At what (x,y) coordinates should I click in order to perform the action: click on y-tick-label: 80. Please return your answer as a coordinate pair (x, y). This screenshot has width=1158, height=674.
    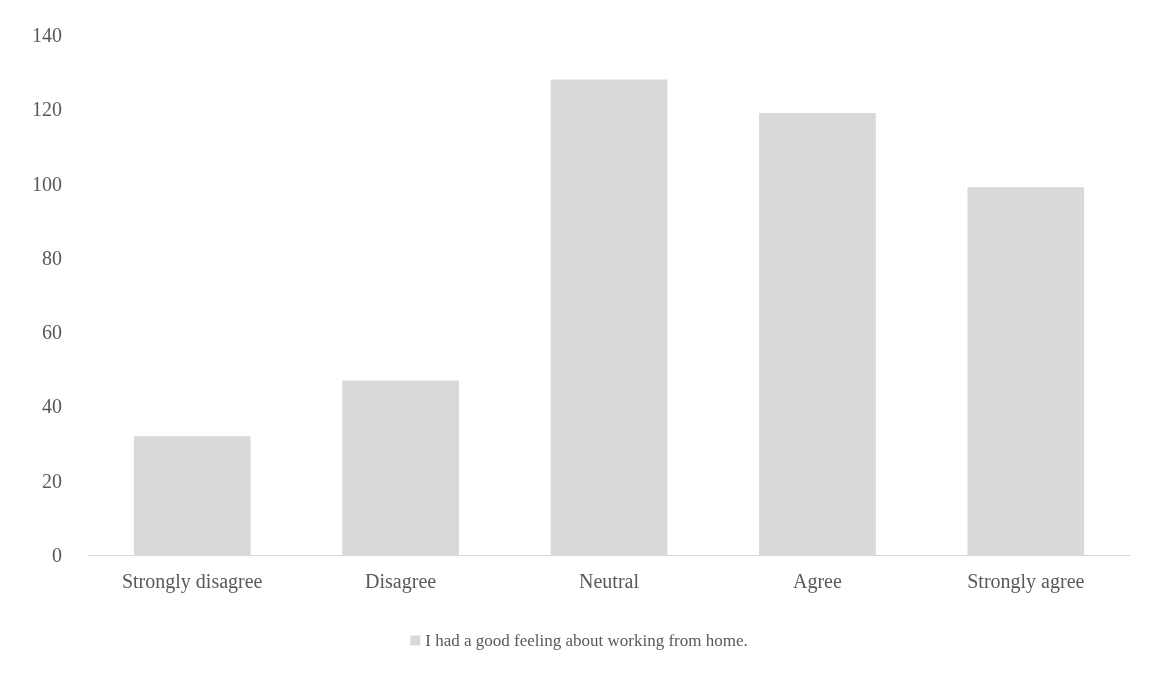
    Looking at the image, I should click on (52, 257).